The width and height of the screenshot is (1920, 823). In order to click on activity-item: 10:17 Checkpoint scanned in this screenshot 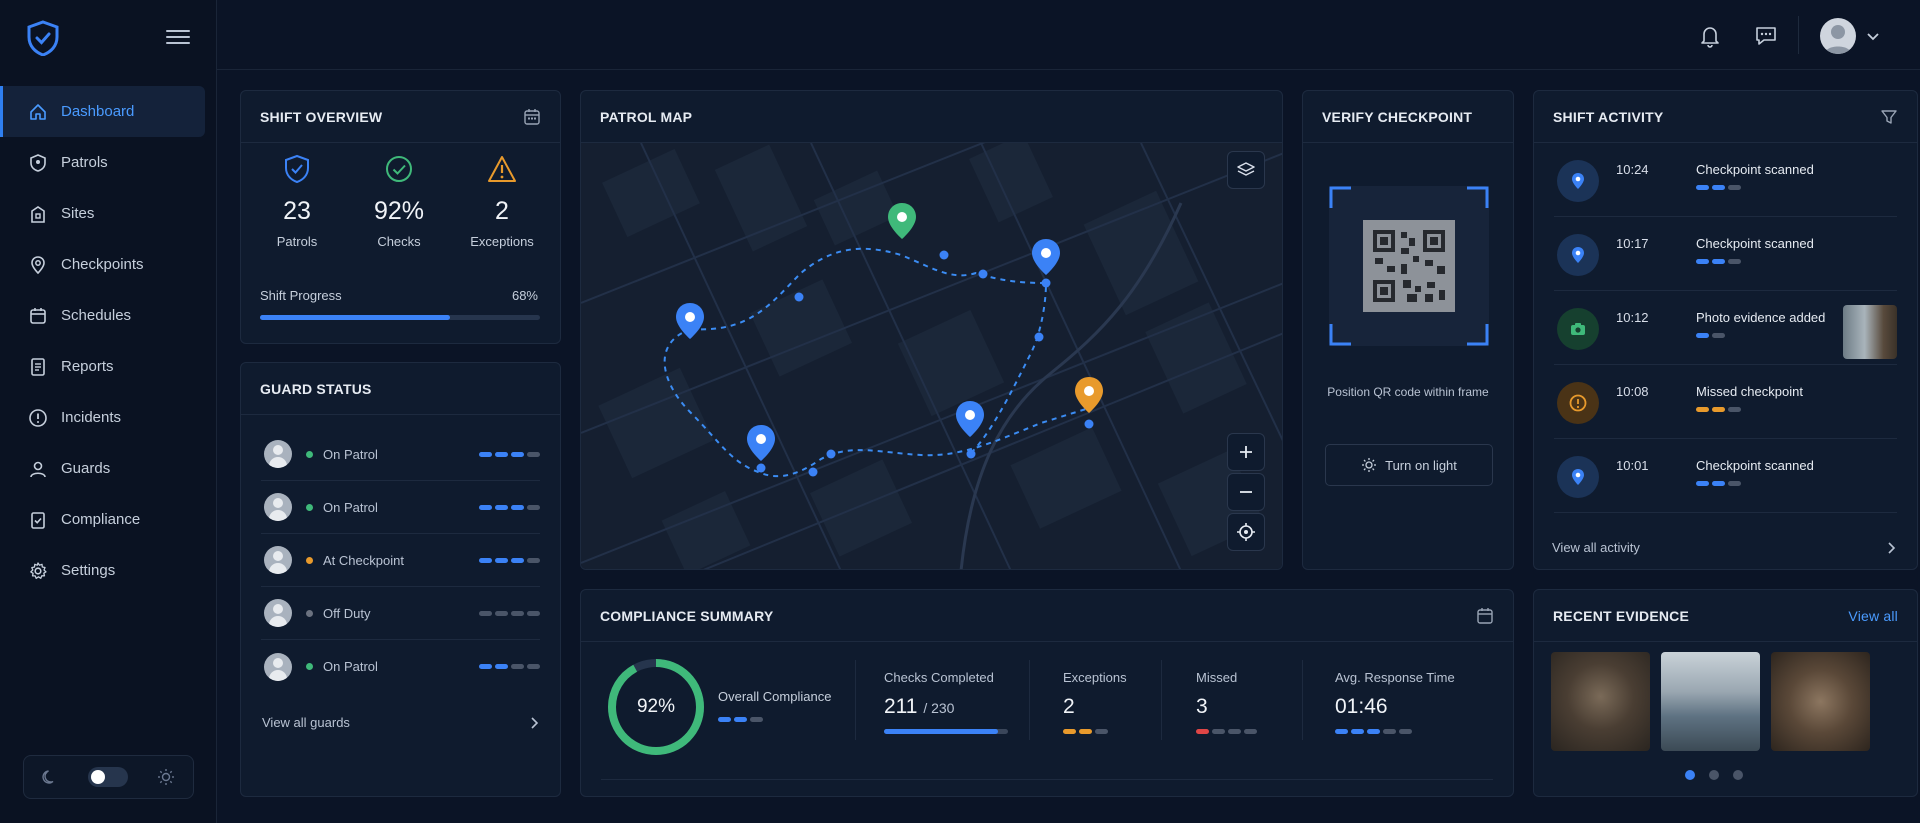, I will do `click(1725, 254)`.